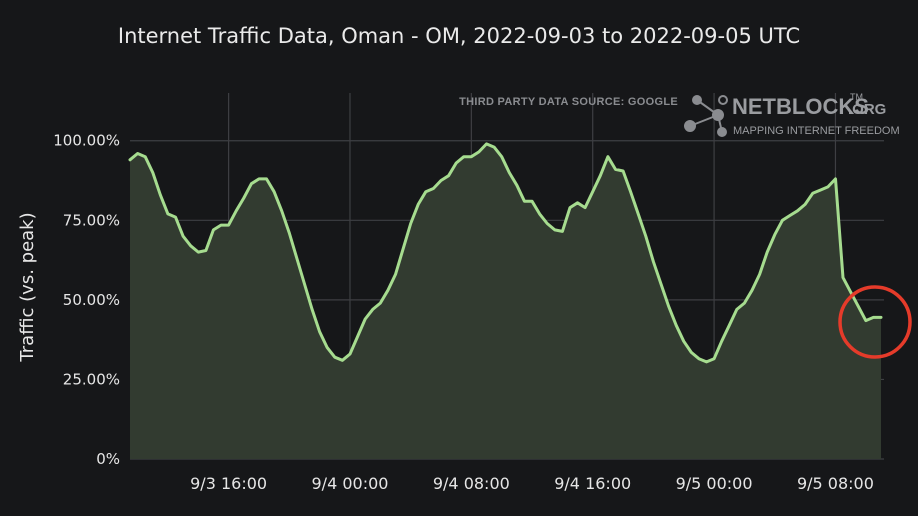  I want to click on x-tick-label: 9/4 00:00, so click(350, 483).